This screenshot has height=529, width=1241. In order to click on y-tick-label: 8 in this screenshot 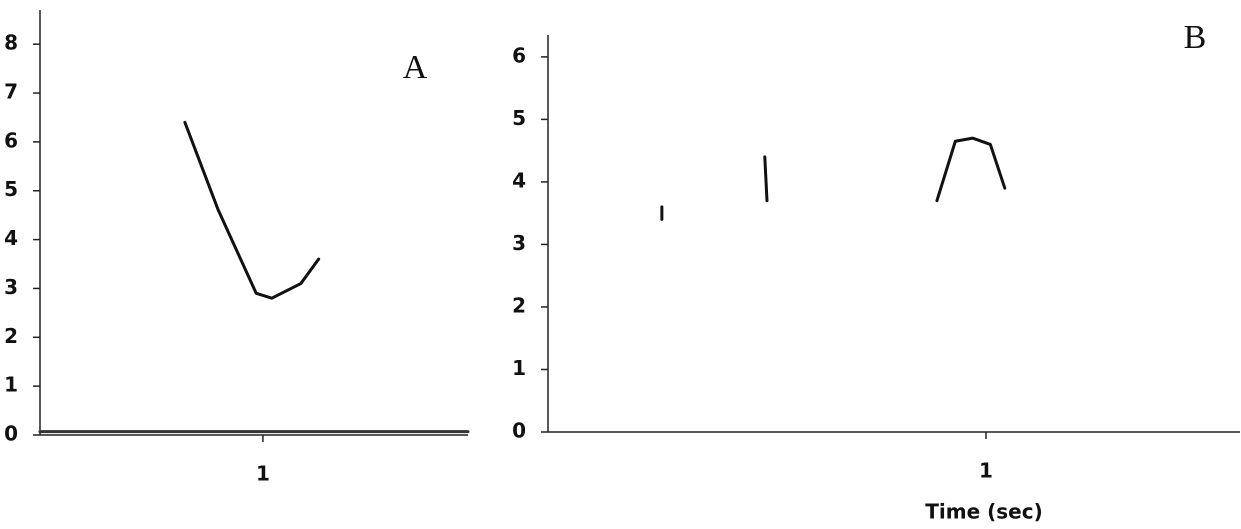, I will do `click(11, 43)`.